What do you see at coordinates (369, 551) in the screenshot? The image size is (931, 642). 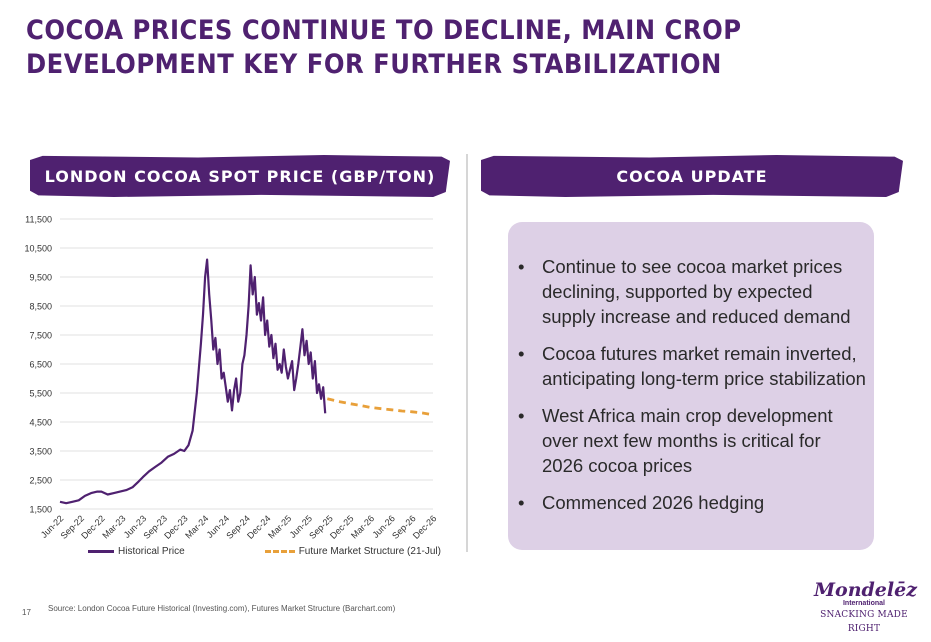 I see `legend-futures-label: Future Market Structure (21-Jul)` at bounding box center [369, 551].